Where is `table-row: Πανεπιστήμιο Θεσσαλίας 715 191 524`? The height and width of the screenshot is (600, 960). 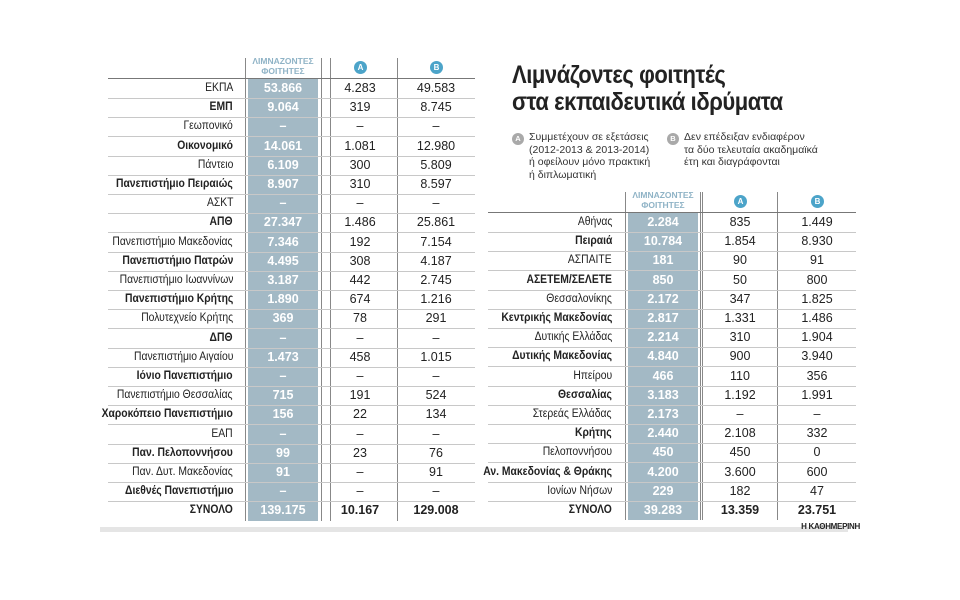 table-row: Πανεπιστήμιο Θεσσαλίας 715 191 524 is located at coordinates (291, 396).